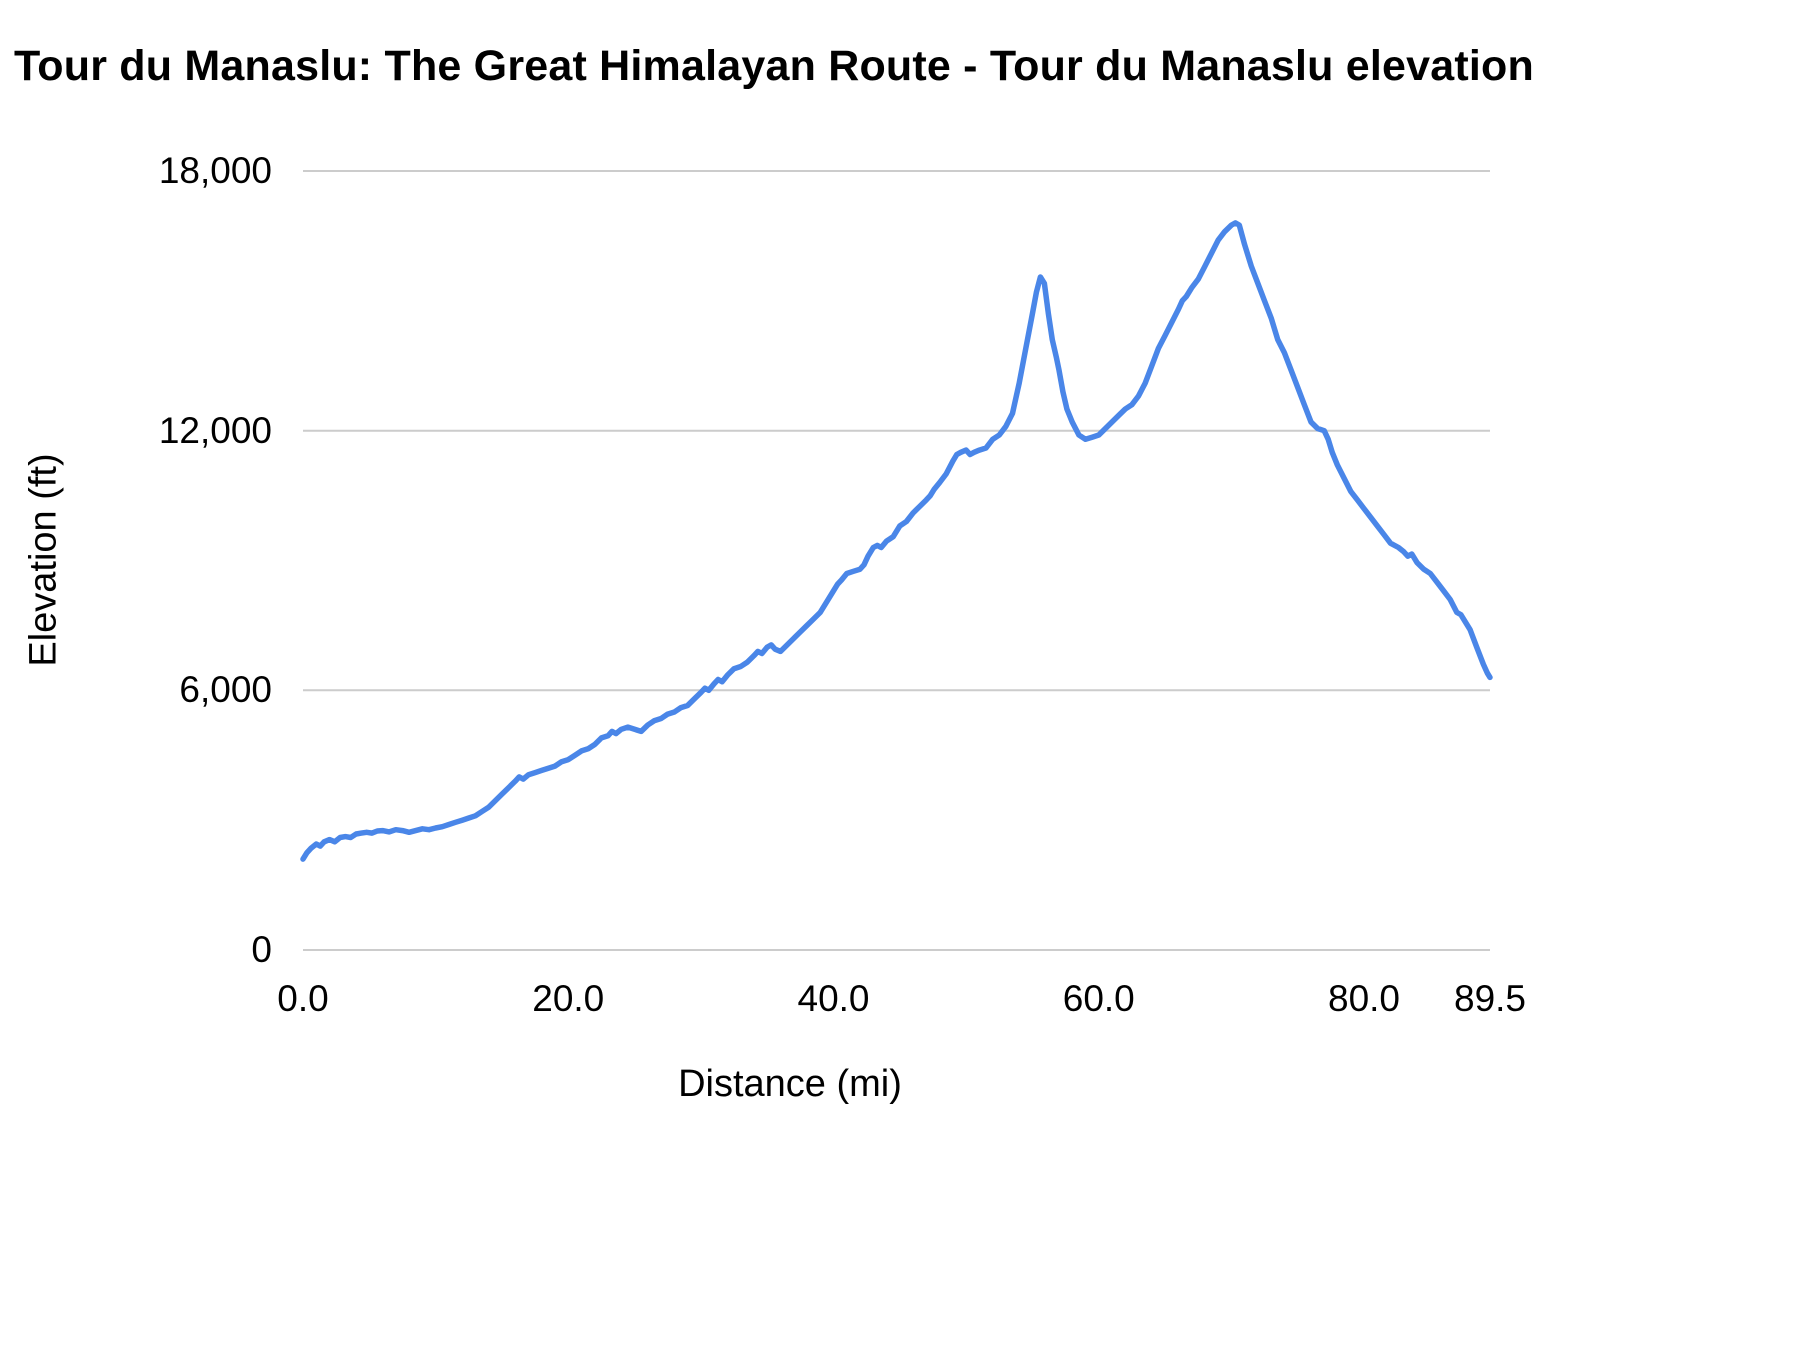  What do you see at coordinates (1364, 998) in the screenshot?
I see `x-tick-label: 80.0` at bounding box center [1364, 998].